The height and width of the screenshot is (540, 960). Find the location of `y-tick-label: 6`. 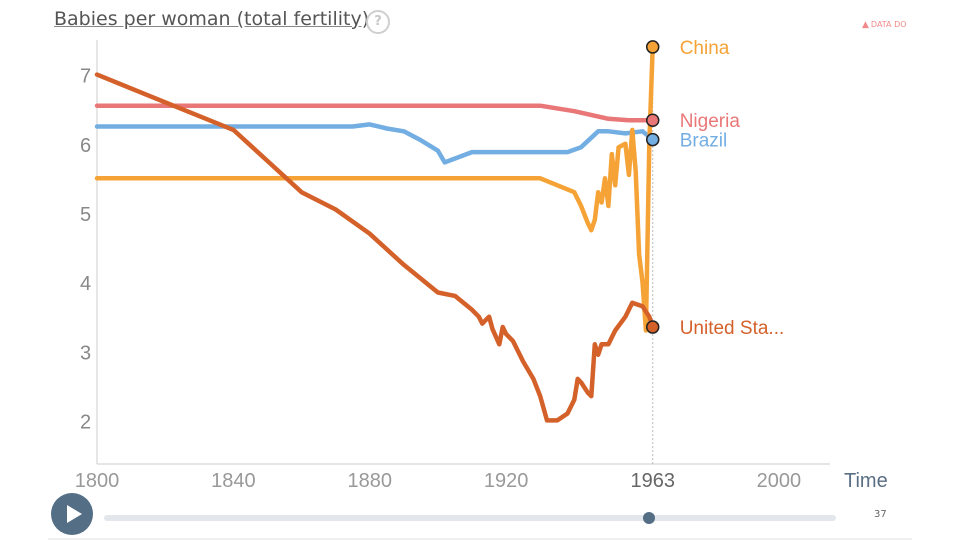

y-tick-label: 6 is located at coordinates (85, 146).